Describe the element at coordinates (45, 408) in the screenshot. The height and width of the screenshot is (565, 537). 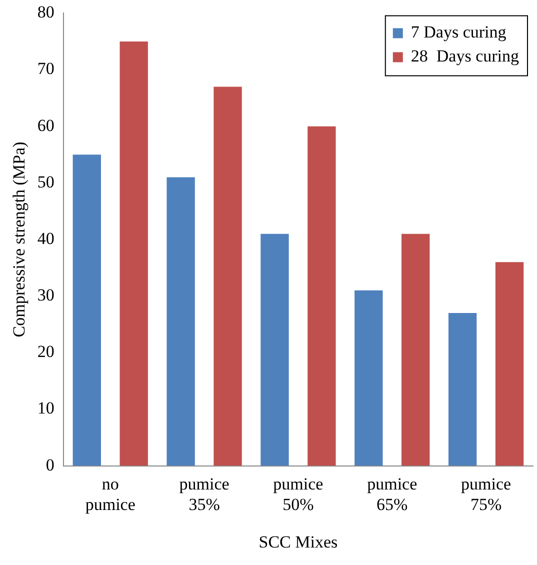
I see `y-tick-label: 10` at that location.